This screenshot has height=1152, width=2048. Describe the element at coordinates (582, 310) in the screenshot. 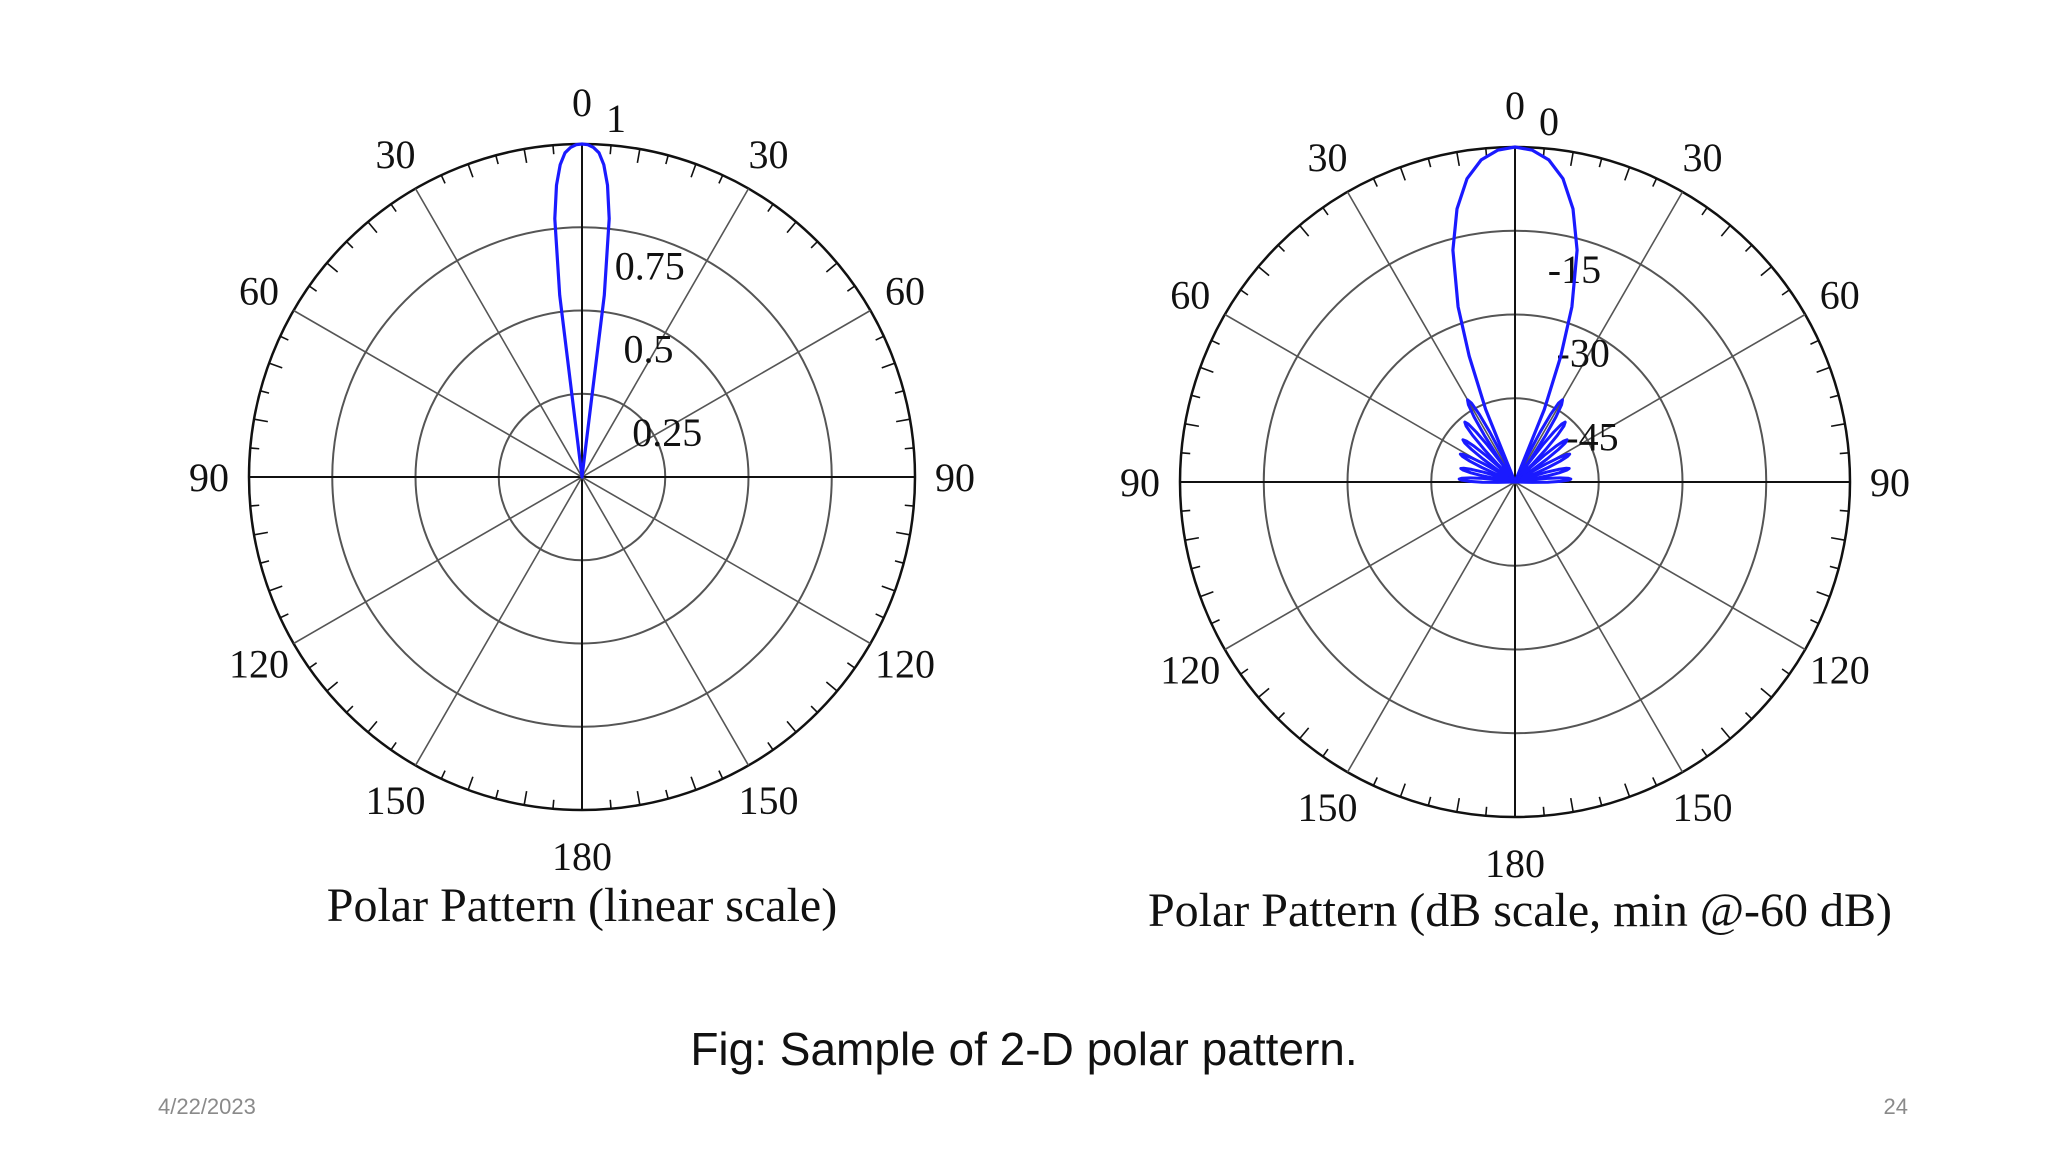

I see `pattern-curve` at that location.